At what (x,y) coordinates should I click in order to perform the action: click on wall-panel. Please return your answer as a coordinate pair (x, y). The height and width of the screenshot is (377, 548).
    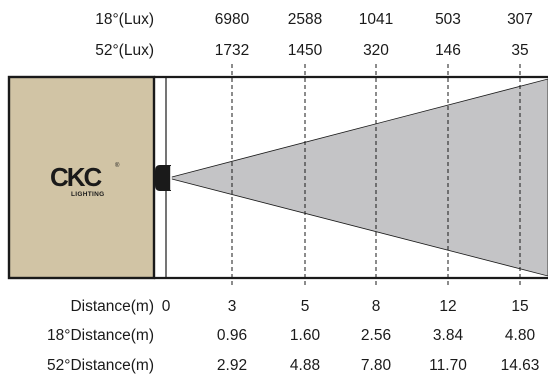
    Looking at the image, I should click on (81, 177).